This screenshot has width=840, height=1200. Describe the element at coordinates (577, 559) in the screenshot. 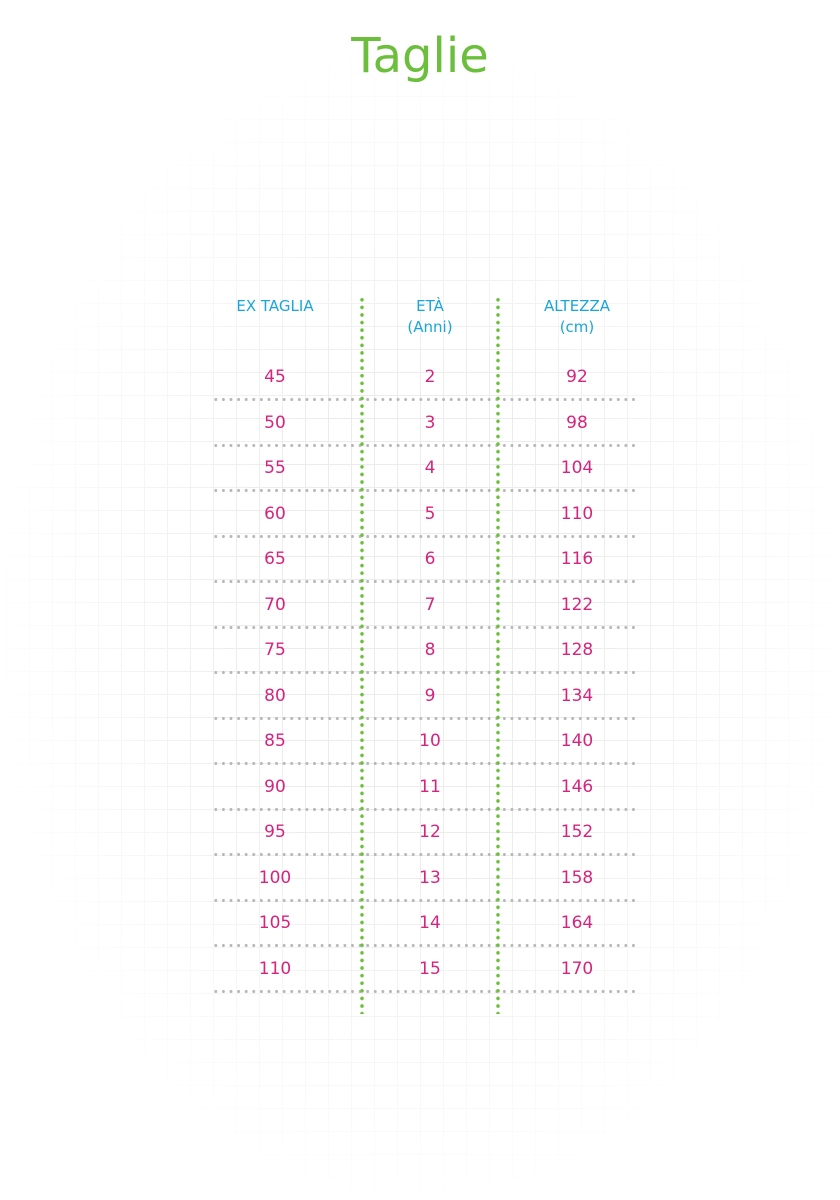

I see `cell-altezza: 116` at that location.